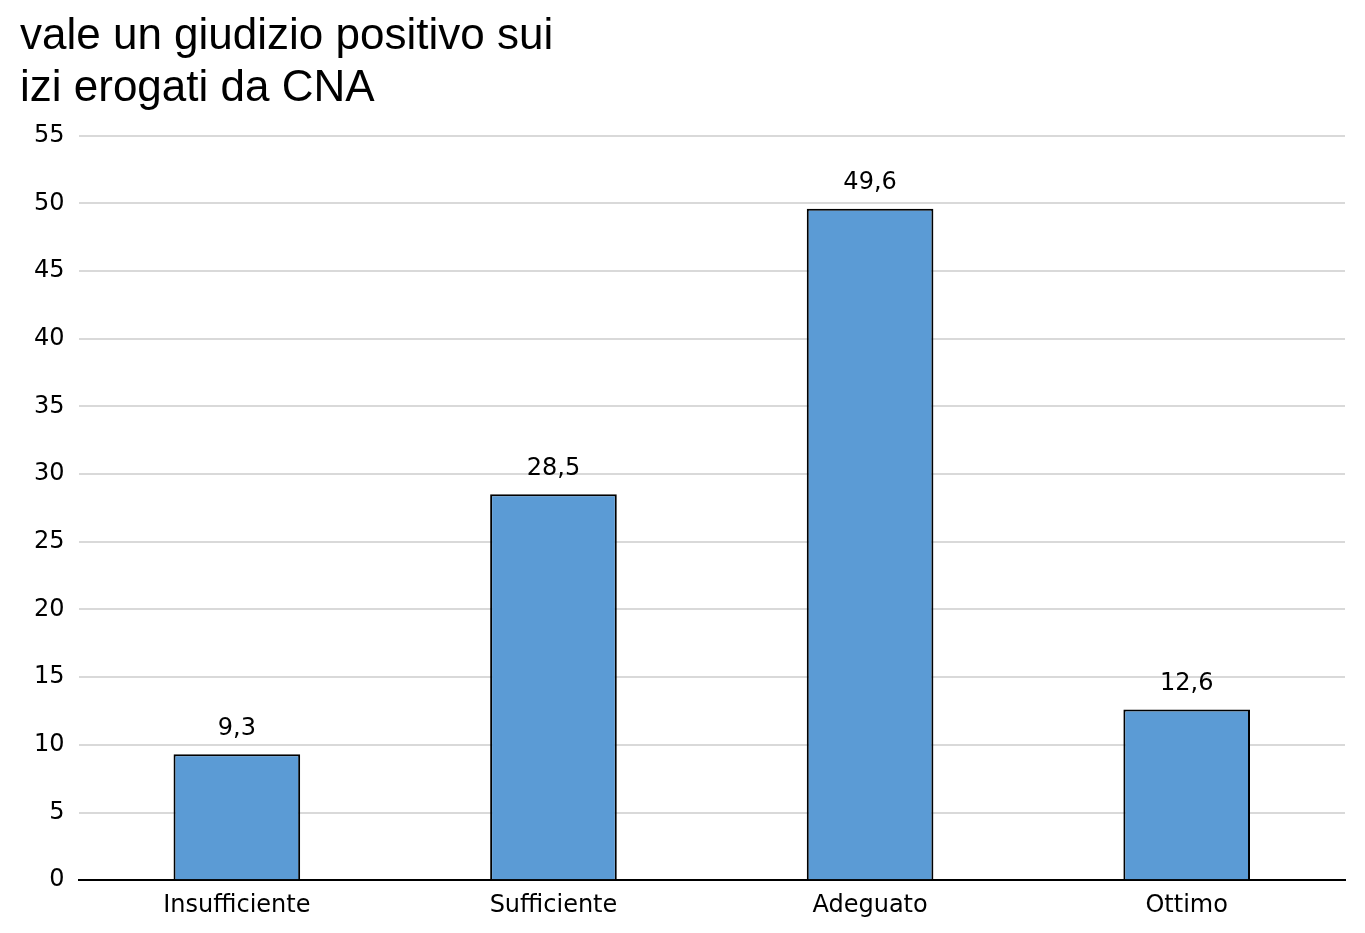 Image resolution: width=1365 pixels, height=933 pixels. Describe the element at coordinates (49, 675) in the screenshot. I see `y-tick-label: 15` at that location.